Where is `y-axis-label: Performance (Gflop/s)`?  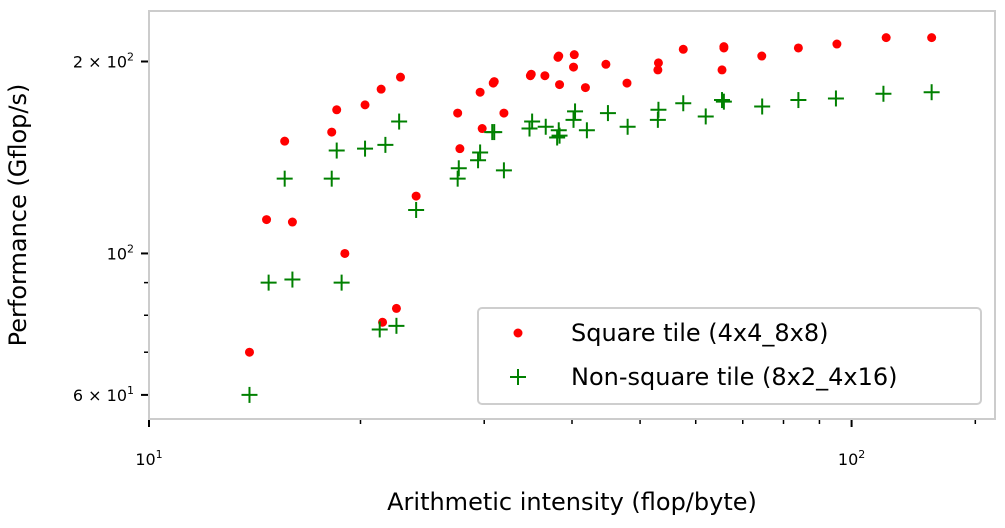 y-axis-label: Performance (Gflop/s) is located at coordinates (18, 215).